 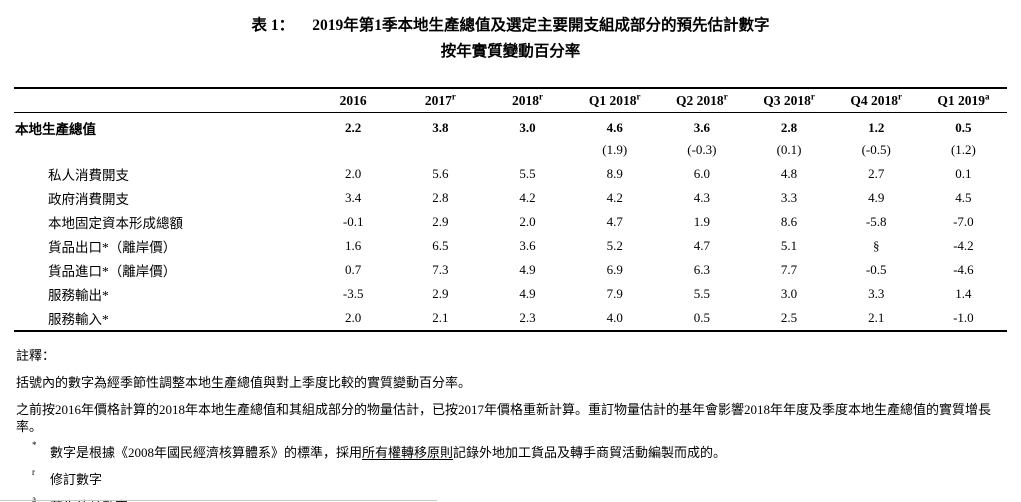 I want to click on row-label: 服務輸出*, so click(x=78, y=295).